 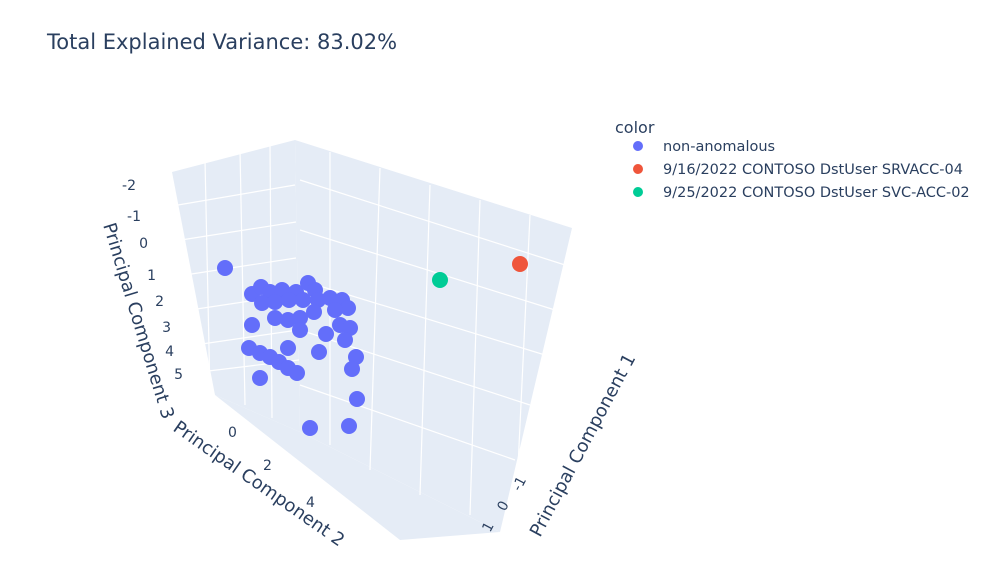 I want to click on floor-pane, so click(x=357, y=467).